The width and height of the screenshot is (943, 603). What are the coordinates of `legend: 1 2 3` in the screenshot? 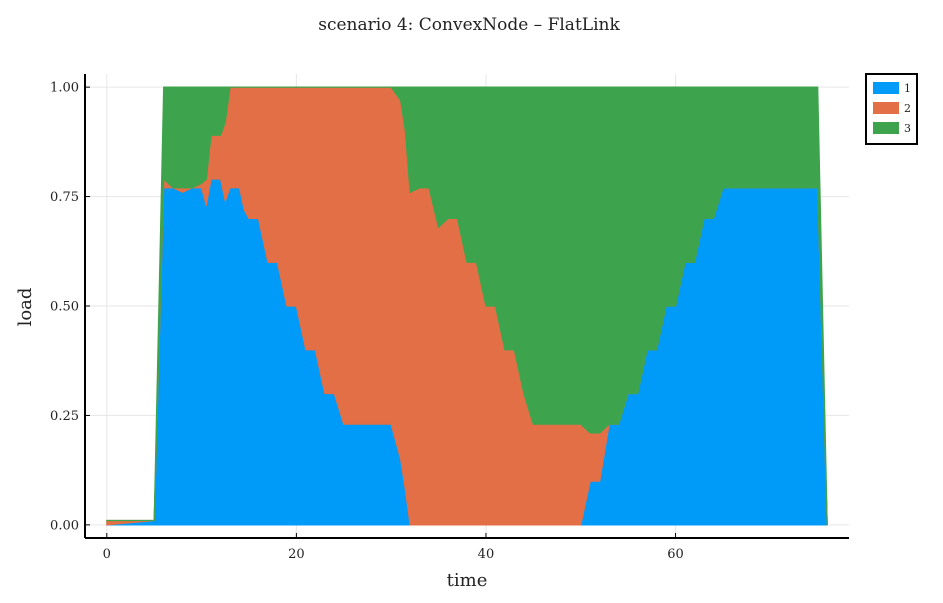 It's located at (891, 109).